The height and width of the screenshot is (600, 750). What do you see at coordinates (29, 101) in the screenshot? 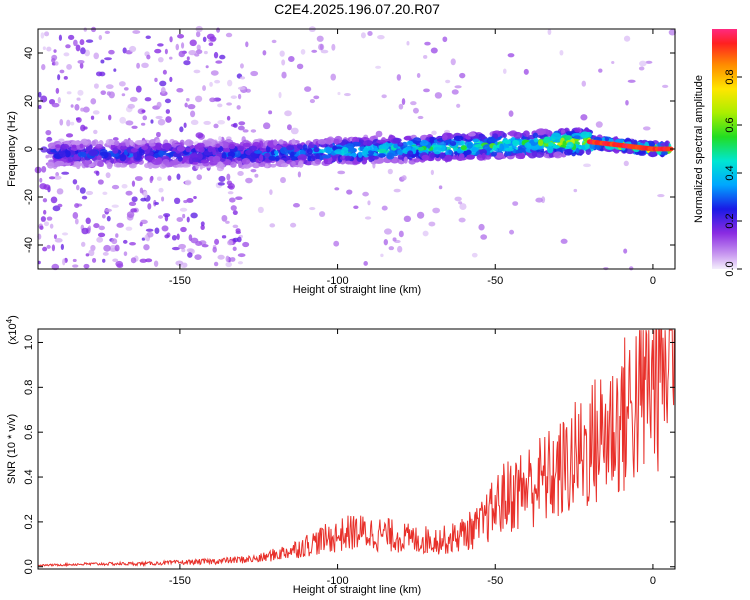
I see `spectrogram-ytick-label: 20` at bounding box center [29, 101].